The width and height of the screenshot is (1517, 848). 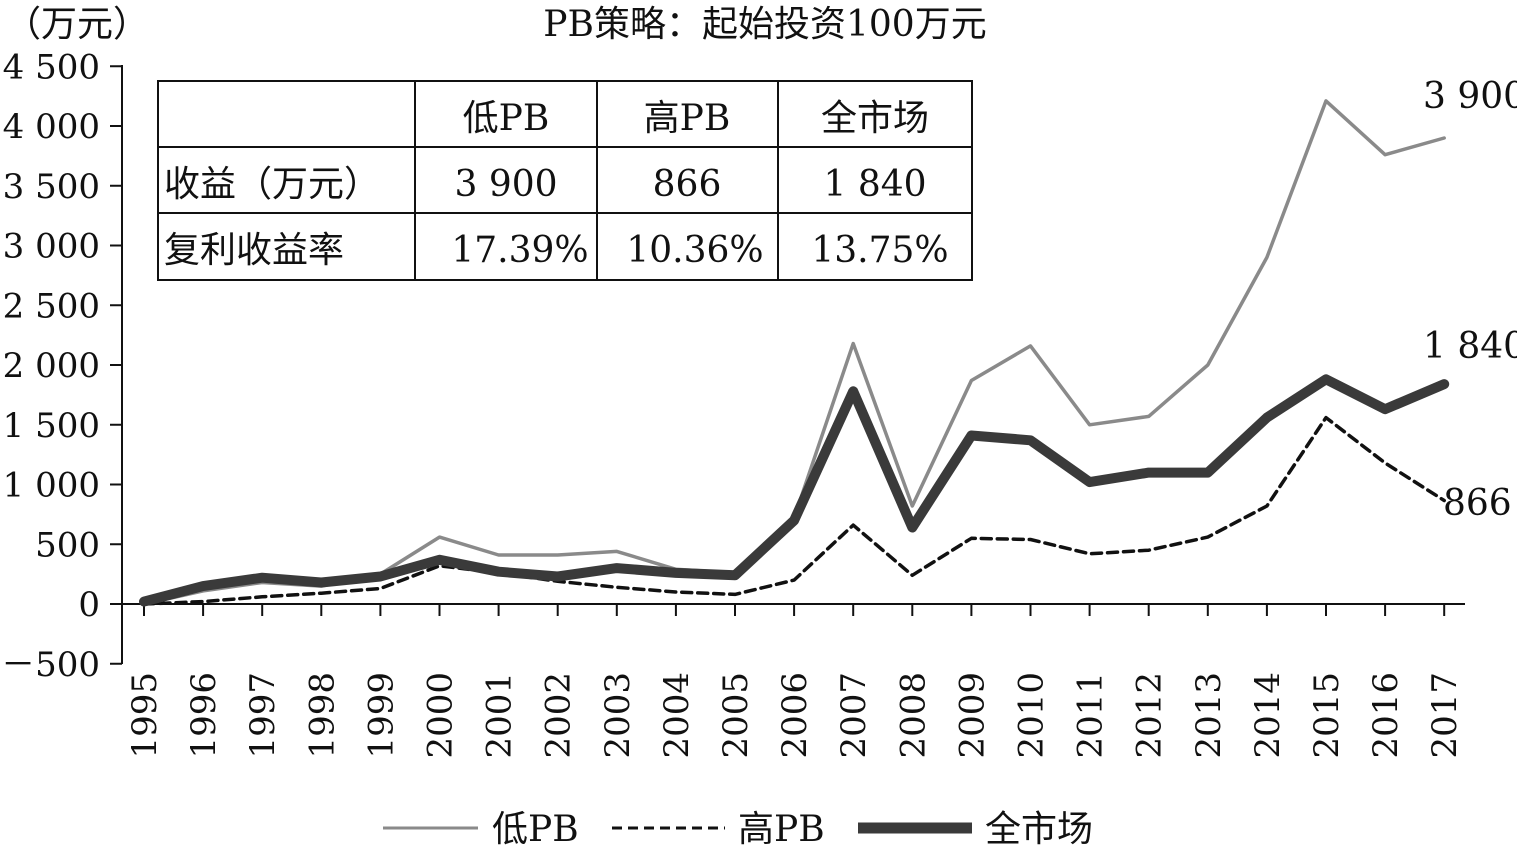 What do you see at coordinates (559, 715) in the screenshot?
I see `x-tick-label: 2002` at bounding box center [559, 715].